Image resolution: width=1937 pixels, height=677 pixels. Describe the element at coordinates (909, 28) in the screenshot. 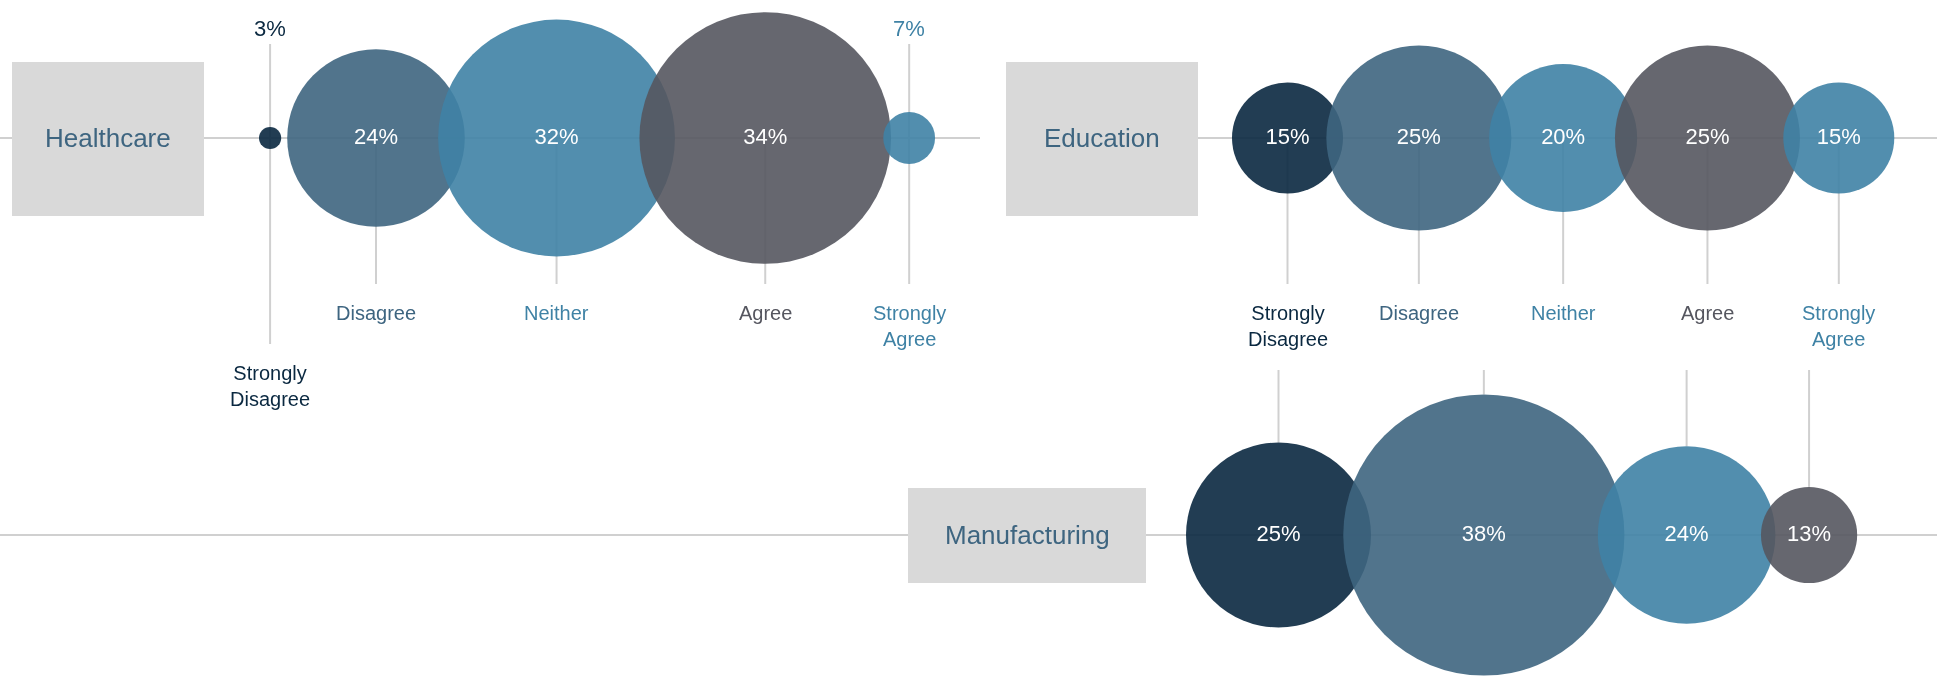

I see `data-label: 7%` at that location.